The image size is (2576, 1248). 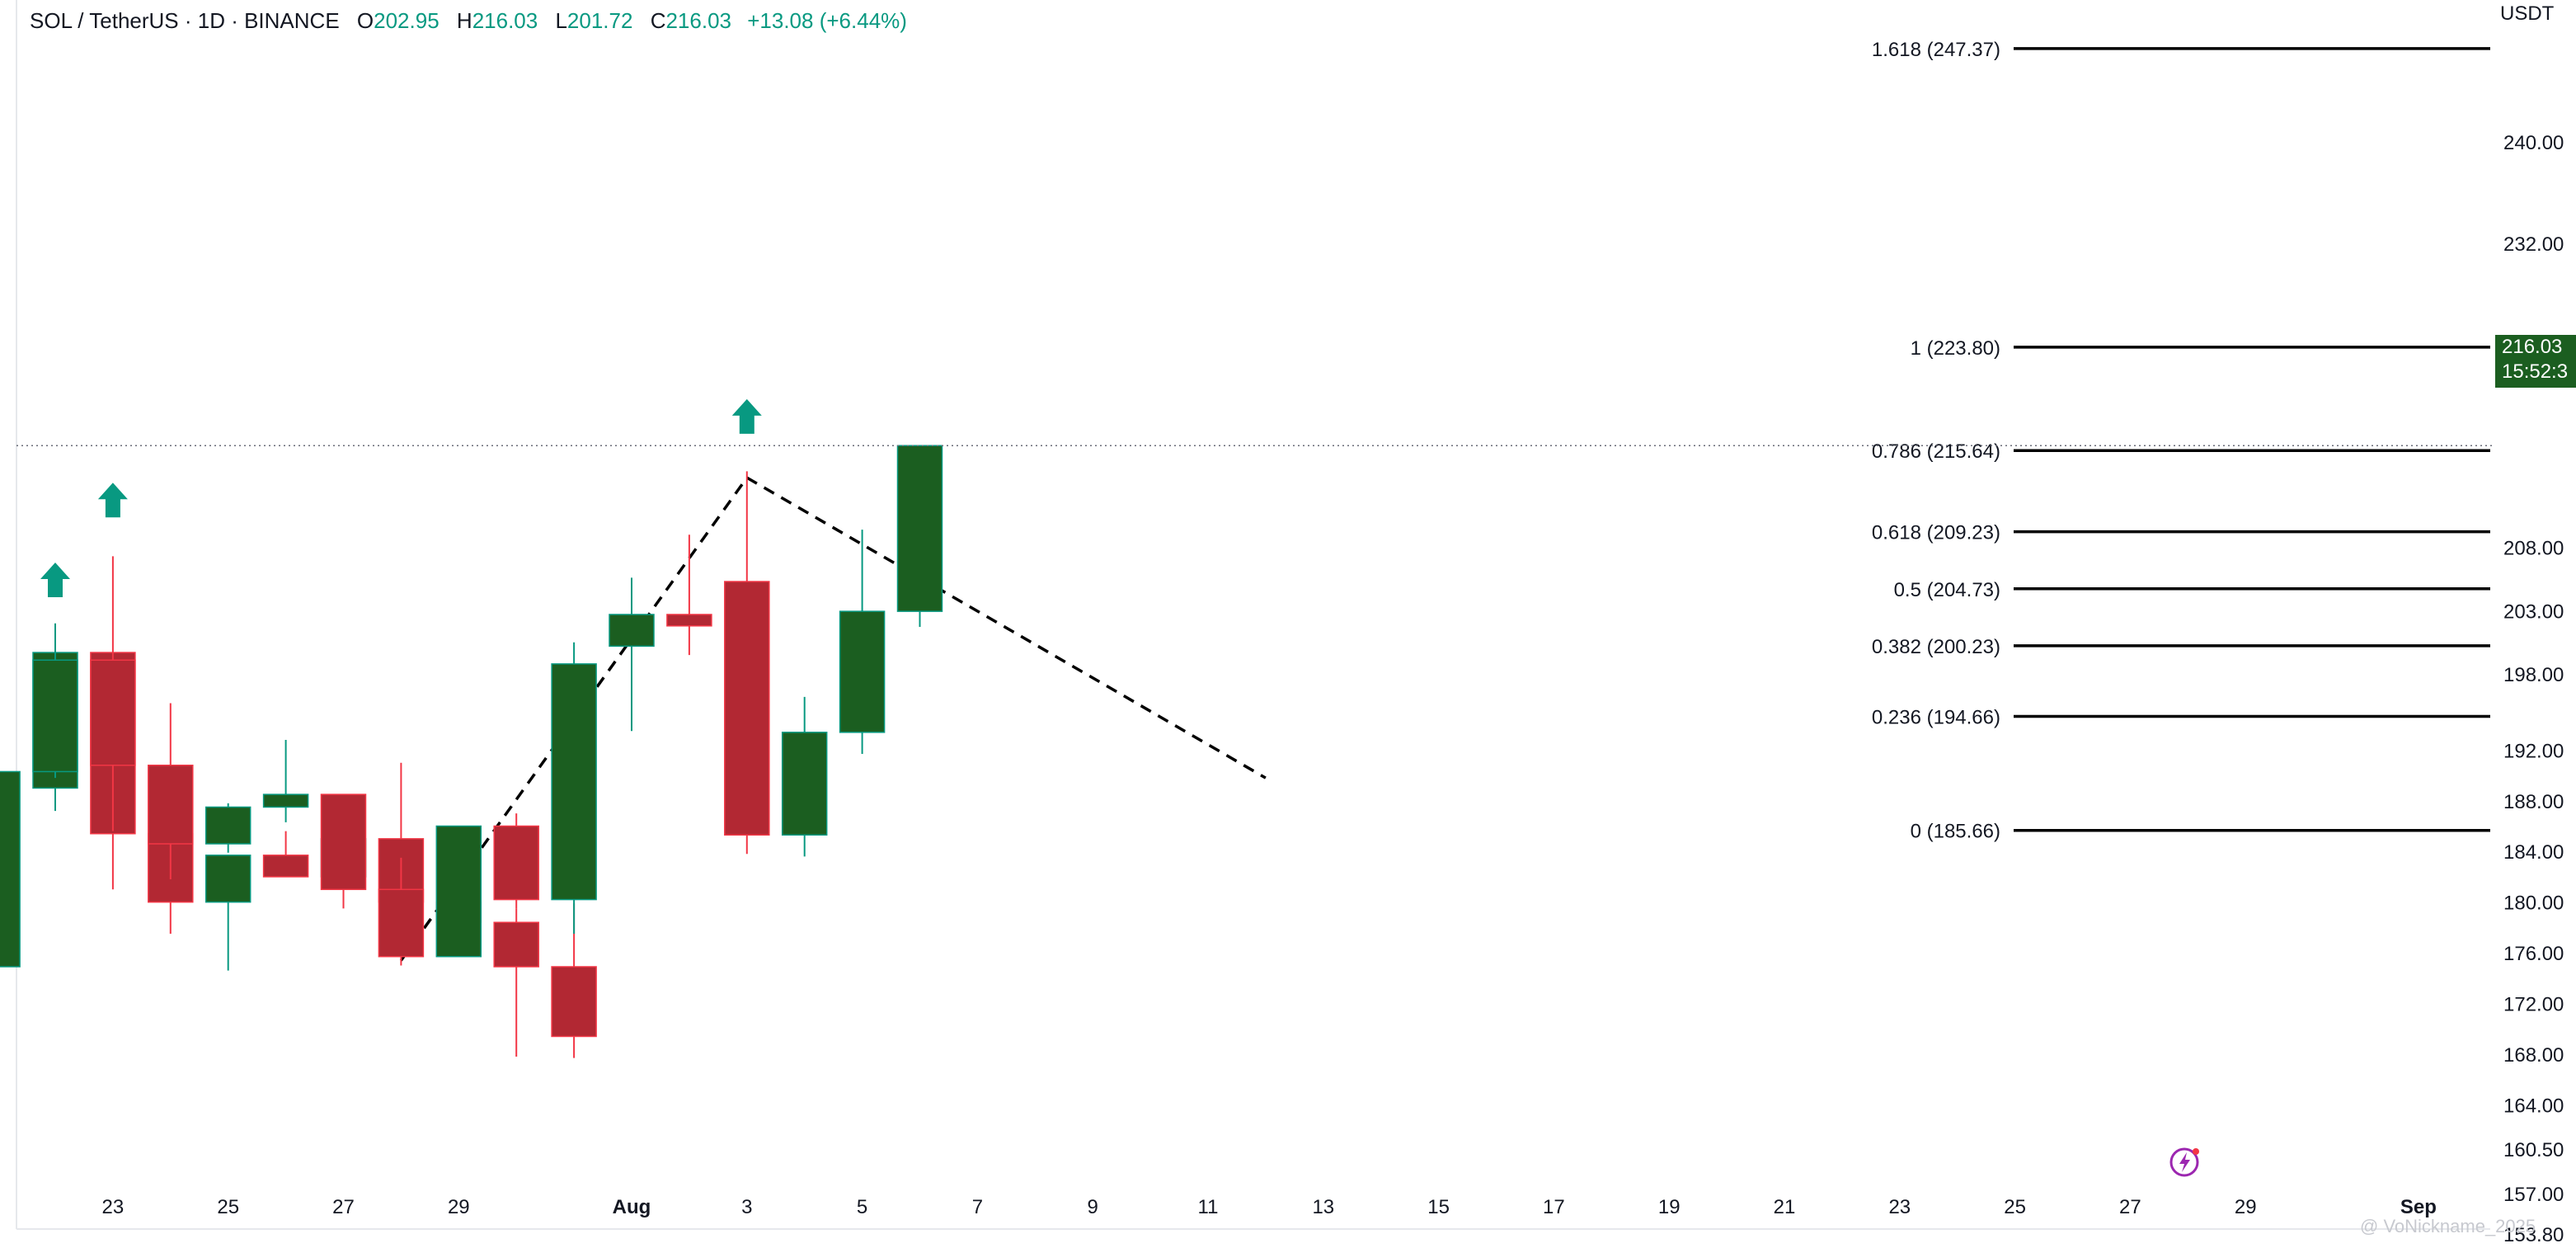 What do you see at coordinates (464, 20) in the screenshot?
I see `high-label: H` at bounding box center [464, 20].